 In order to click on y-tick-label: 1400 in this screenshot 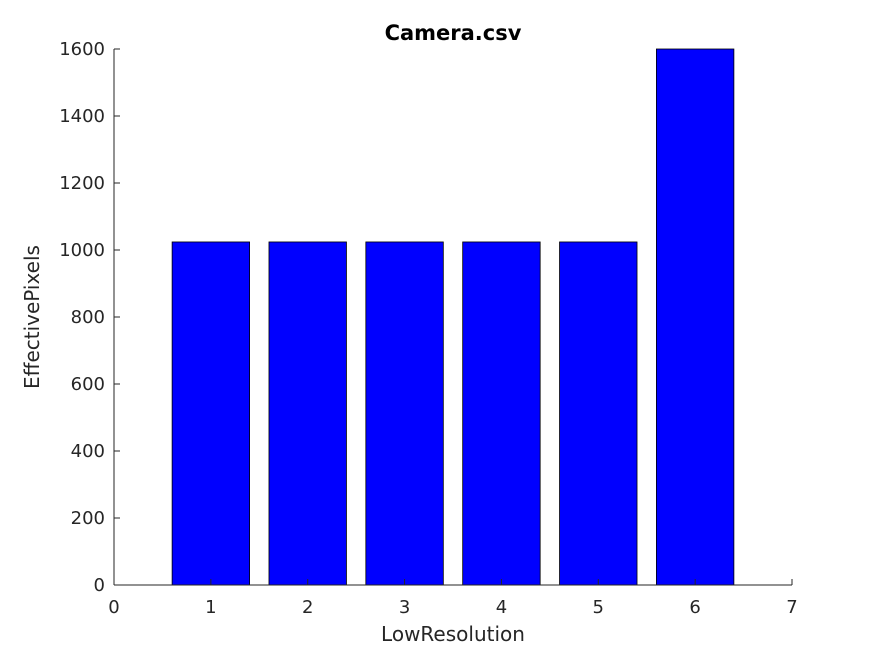, I will do `click(82, 116)`.